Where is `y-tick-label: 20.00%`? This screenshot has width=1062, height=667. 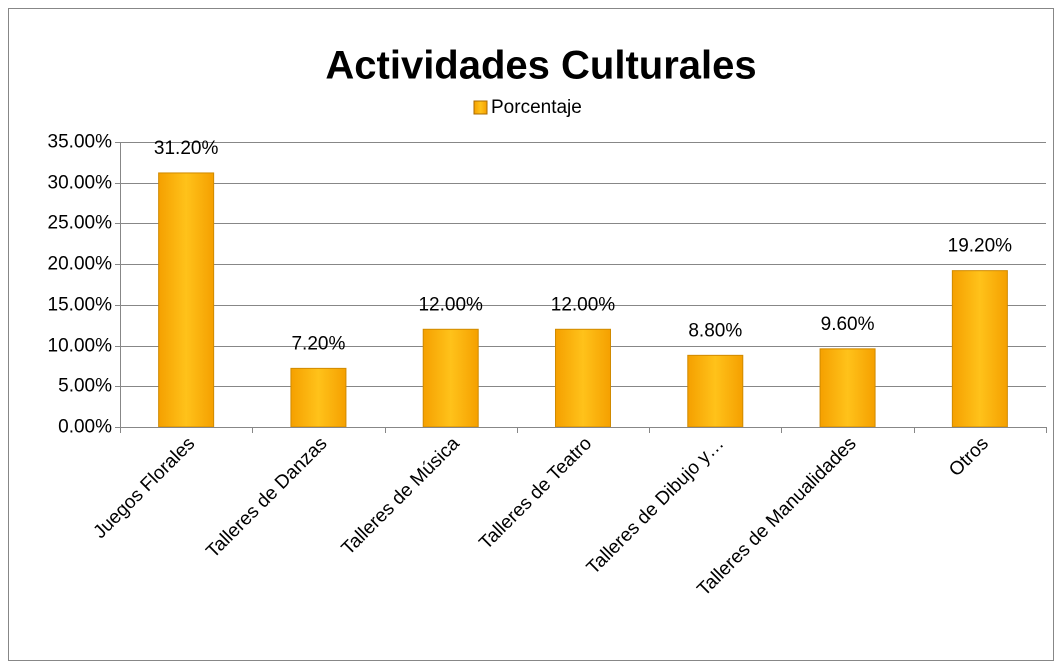 y-tick-label: 20.00% is located at coordinates (80, 264).